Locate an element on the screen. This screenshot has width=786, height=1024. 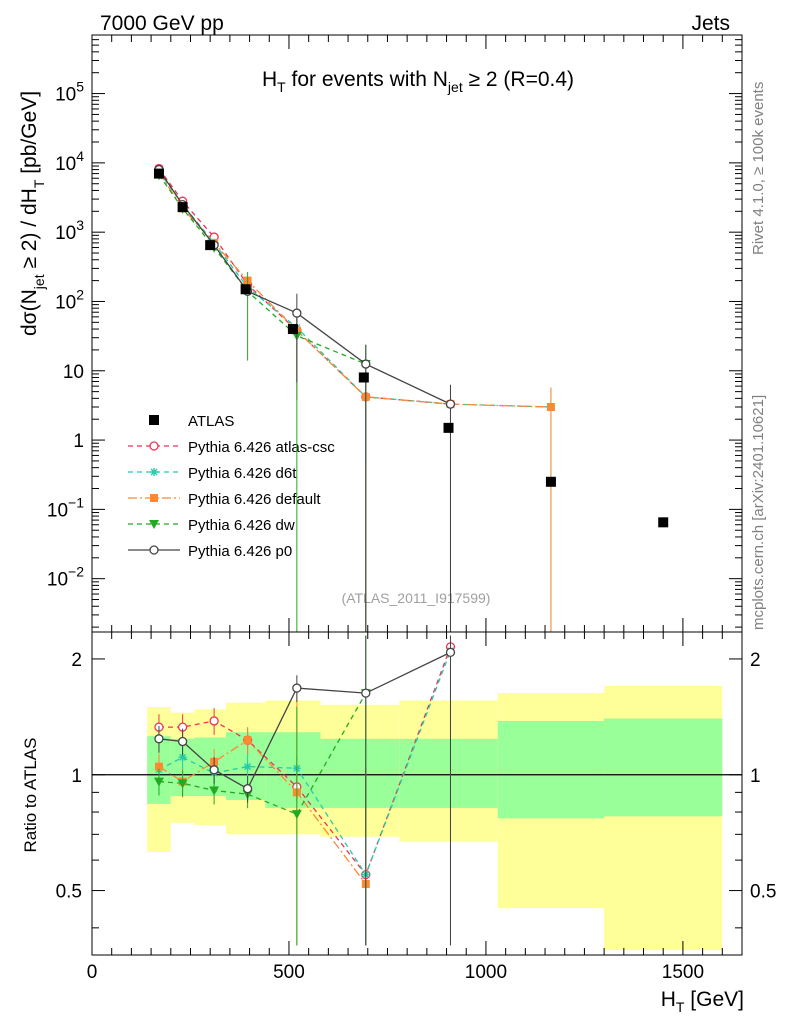
x-tick-label: 500 is located at coordinates (289, 972).